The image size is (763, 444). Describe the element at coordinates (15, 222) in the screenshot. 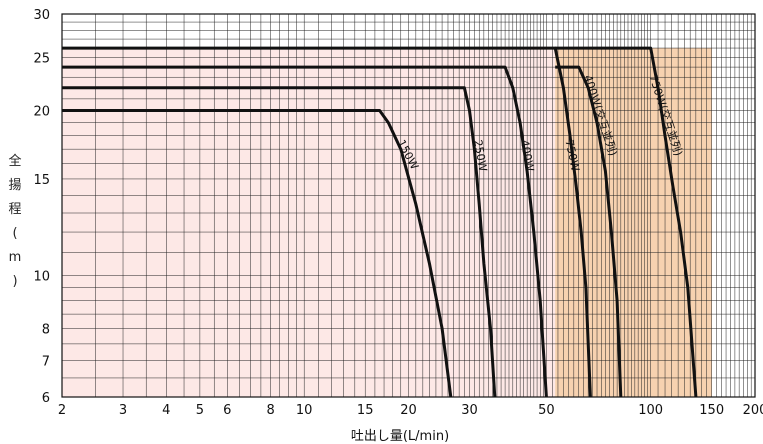

I see `y-axis-label: 全揚程 ( m)` at that location.